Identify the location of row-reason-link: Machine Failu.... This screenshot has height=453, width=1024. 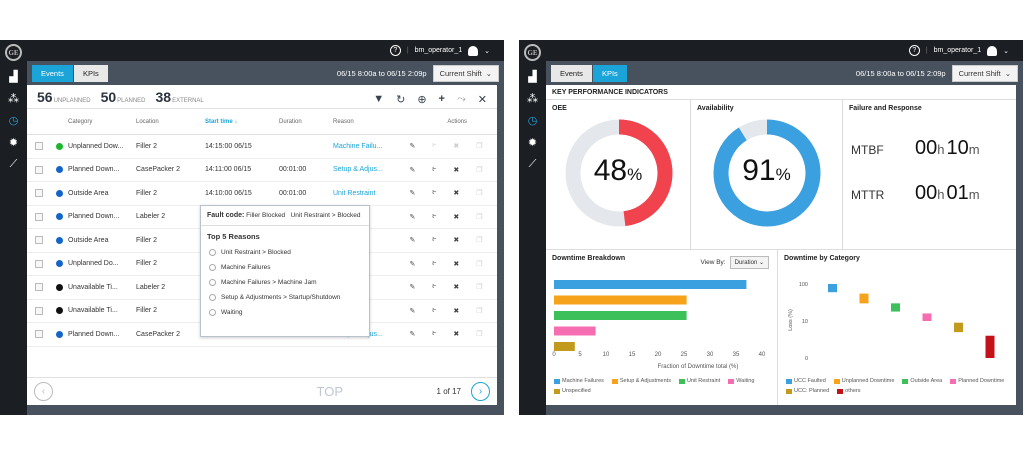
(358, 146).